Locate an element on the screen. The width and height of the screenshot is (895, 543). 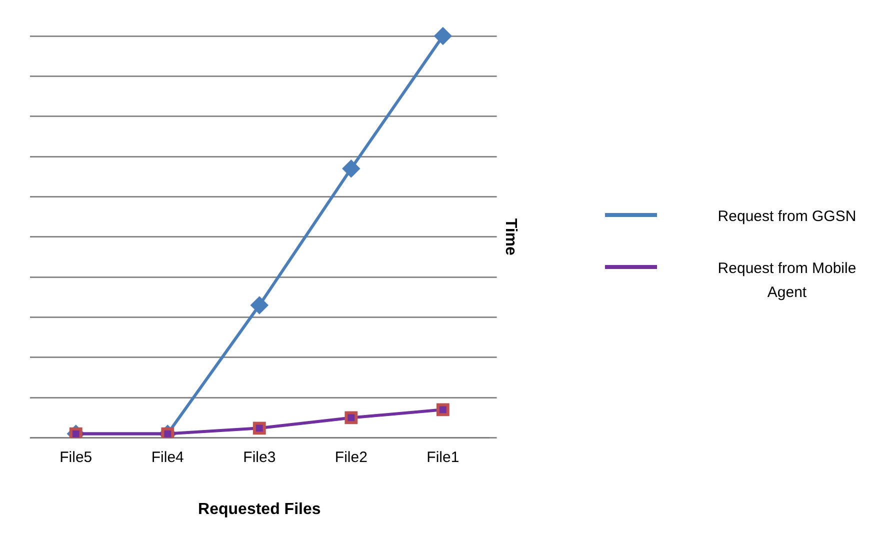
y-axis-title: Time is located at coordinates (510, 237).